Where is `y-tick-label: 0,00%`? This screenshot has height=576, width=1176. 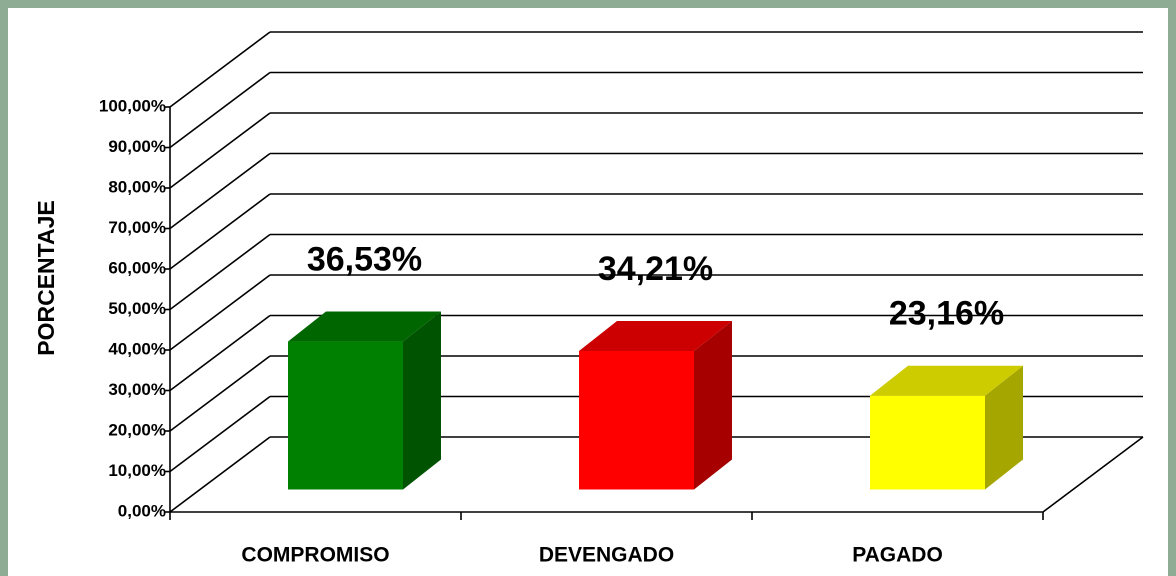 y-tick-label: 0,00% is located at coordinates (142, 510).